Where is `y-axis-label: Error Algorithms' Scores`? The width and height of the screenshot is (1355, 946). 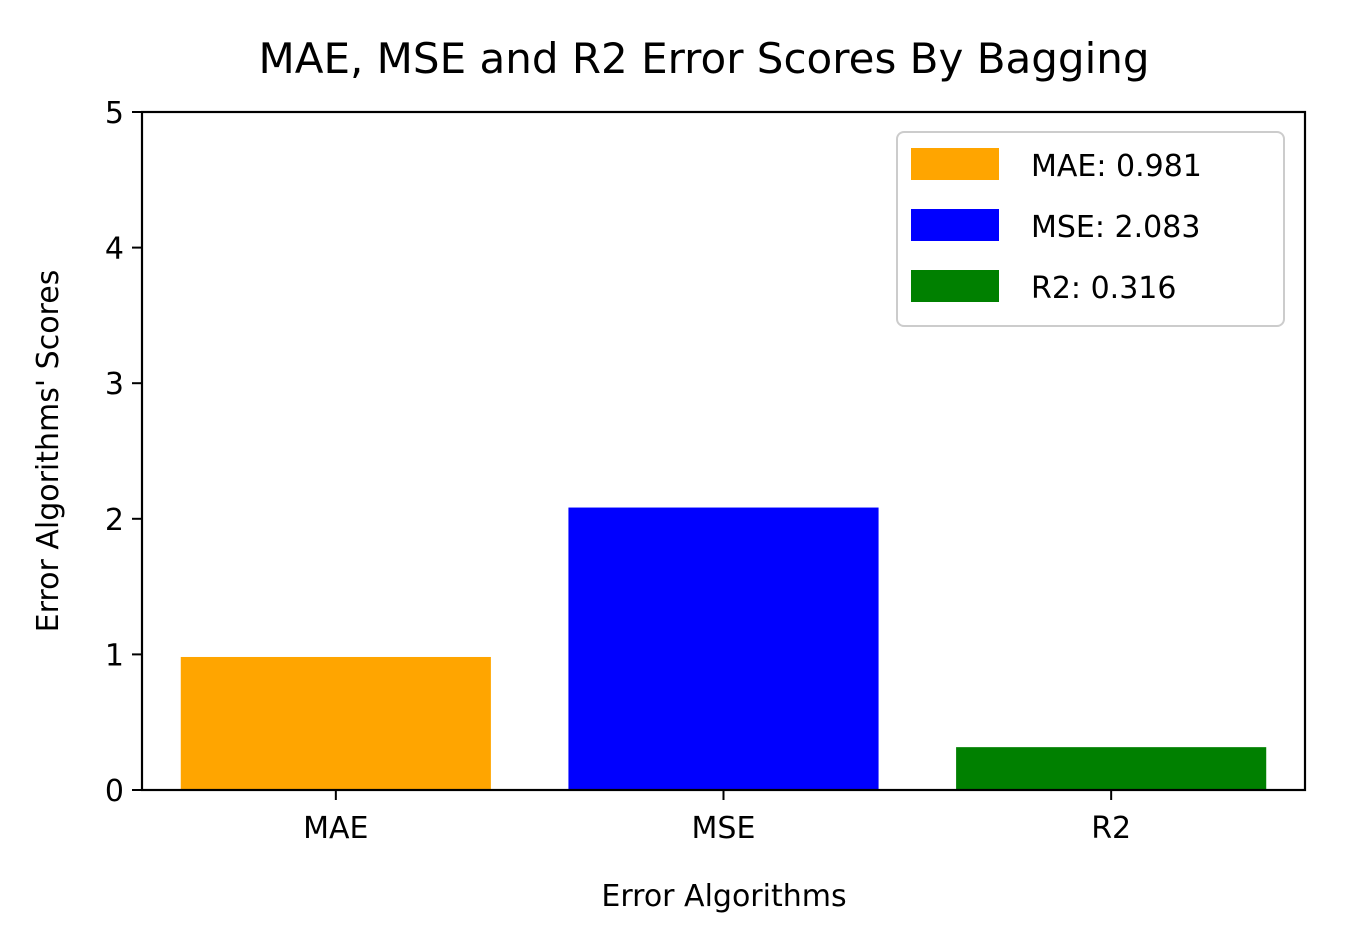 y-axis-label: Error Algorithms' Scores is located at coordinates (48, 451).